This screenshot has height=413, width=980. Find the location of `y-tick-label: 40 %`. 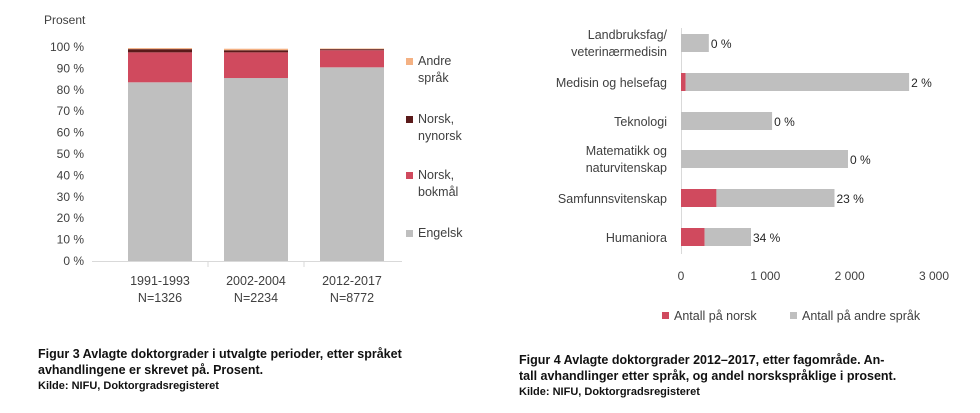

y-tick-label: 40 % is located at coordinates (71, 175).